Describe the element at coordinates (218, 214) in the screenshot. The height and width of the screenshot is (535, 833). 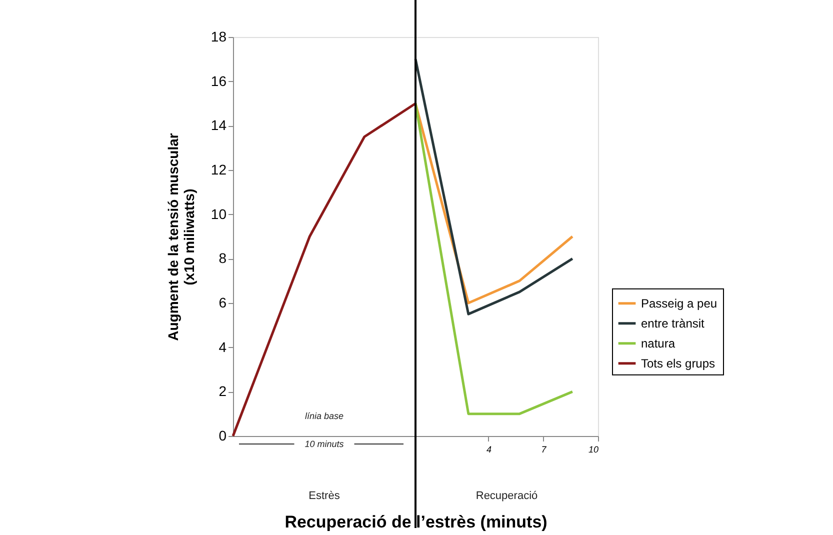
I see `y-tick-label: 10` at that location.